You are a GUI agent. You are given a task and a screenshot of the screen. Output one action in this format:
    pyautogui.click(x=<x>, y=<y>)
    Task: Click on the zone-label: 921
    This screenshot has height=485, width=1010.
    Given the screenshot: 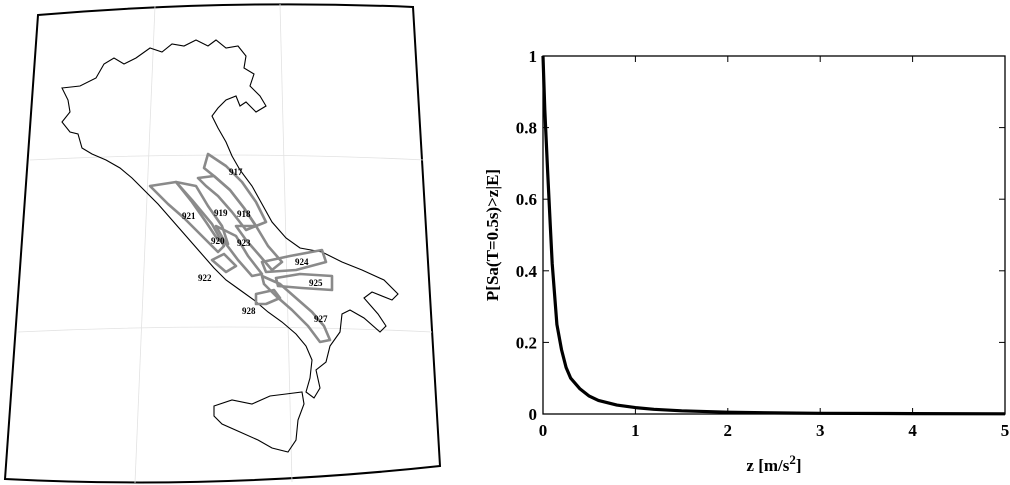 What is the action you would take?
    pyautogui.click(x=189, y=216)
    